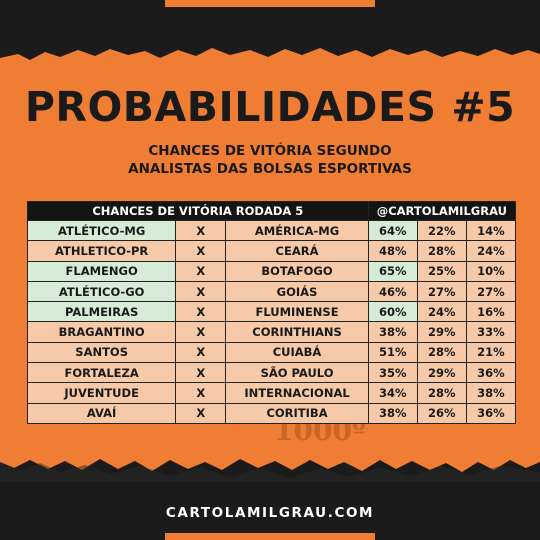  What do you see at coordinates (491, 251) in the screenshot?
I see `away-win-pct-cell: 24%` at bounding box center [491, 251].